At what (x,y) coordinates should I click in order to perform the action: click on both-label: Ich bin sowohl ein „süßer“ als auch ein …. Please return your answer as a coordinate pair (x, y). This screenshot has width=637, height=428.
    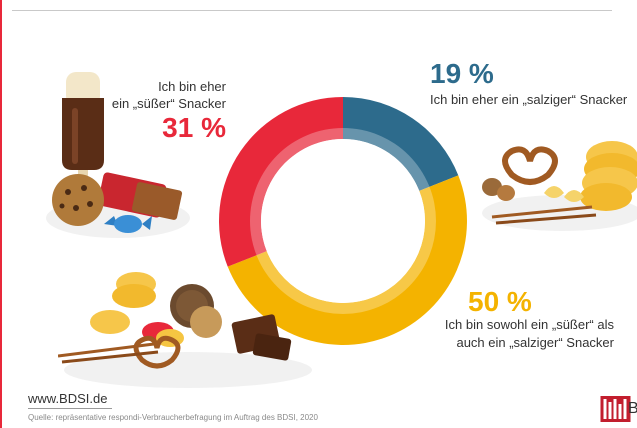
    Looking at the image, I should click on (509, 334).